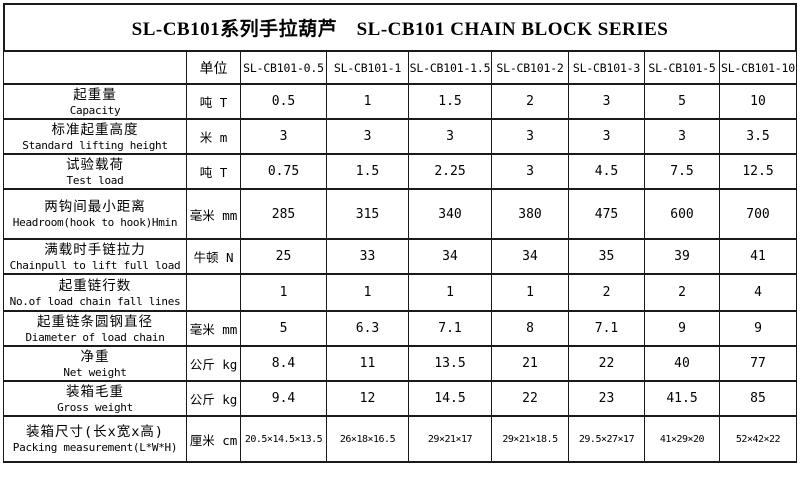 The image size is (800, 482). Describe the element at coordinates (95, 356) in the screenshot. I see `row-label-cn: 净重` at that location.